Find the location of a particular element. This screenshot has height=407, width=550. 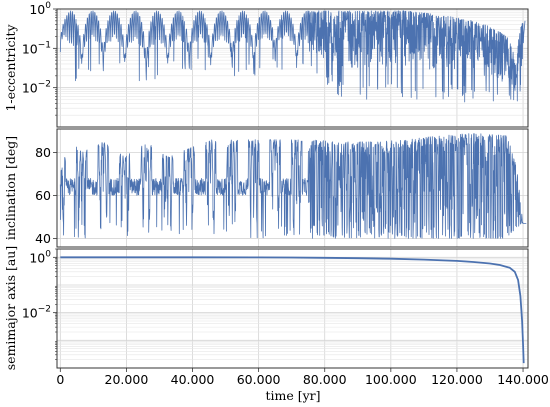

ylabel-semimajor-axis: semimajor axis [au] is located at coordinates (10, 308).